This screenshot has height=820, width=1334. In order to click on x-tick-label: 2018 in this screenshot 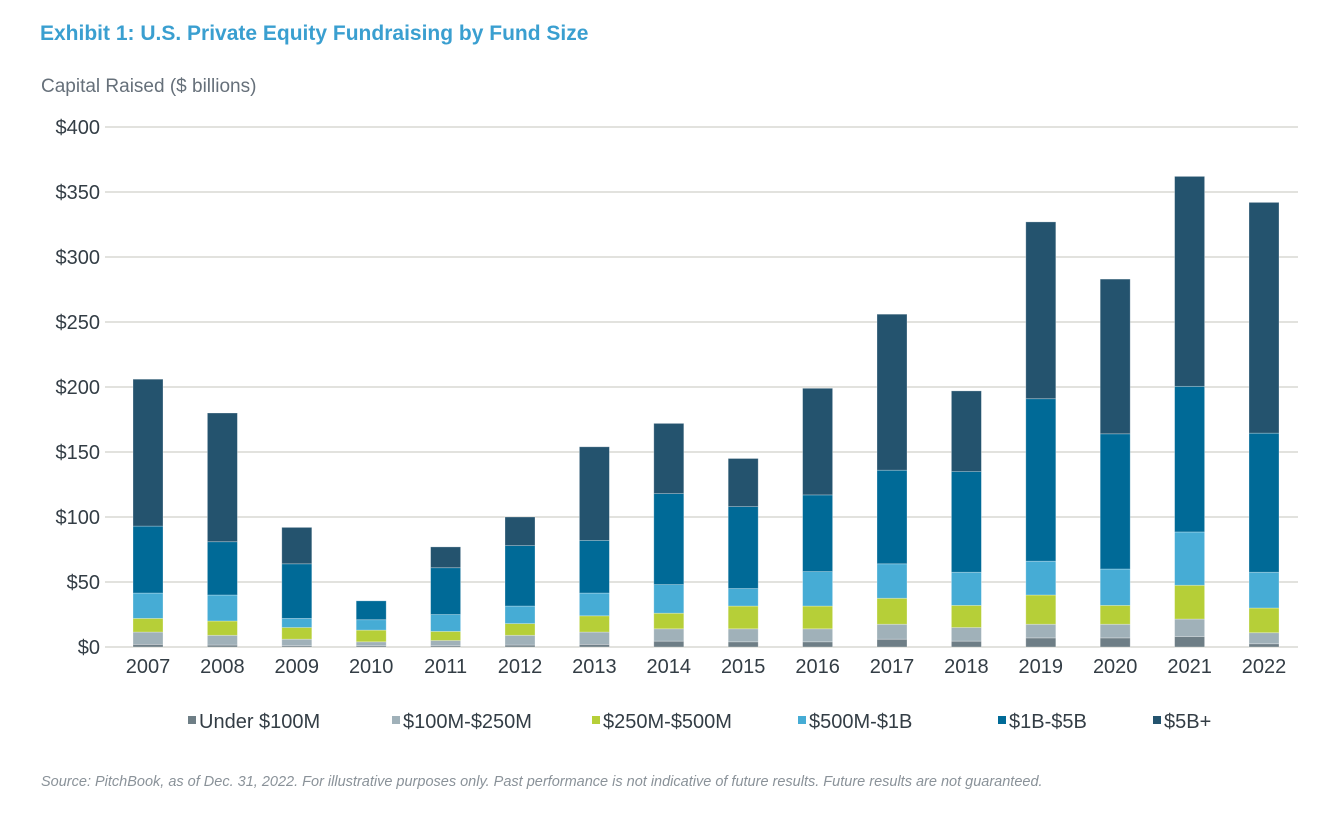, I will do `click(966, 667)`.